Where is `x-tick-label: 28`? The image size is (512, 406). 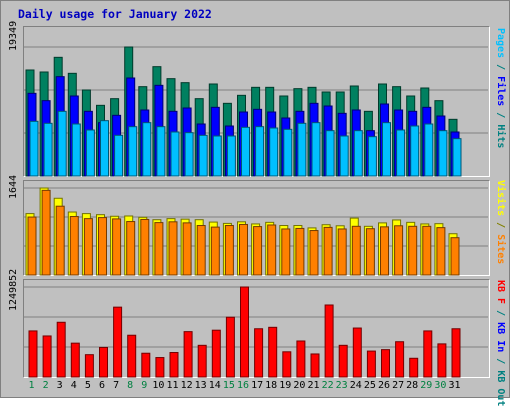
x-tick-label: 28 is located at coordinates (412, 385).